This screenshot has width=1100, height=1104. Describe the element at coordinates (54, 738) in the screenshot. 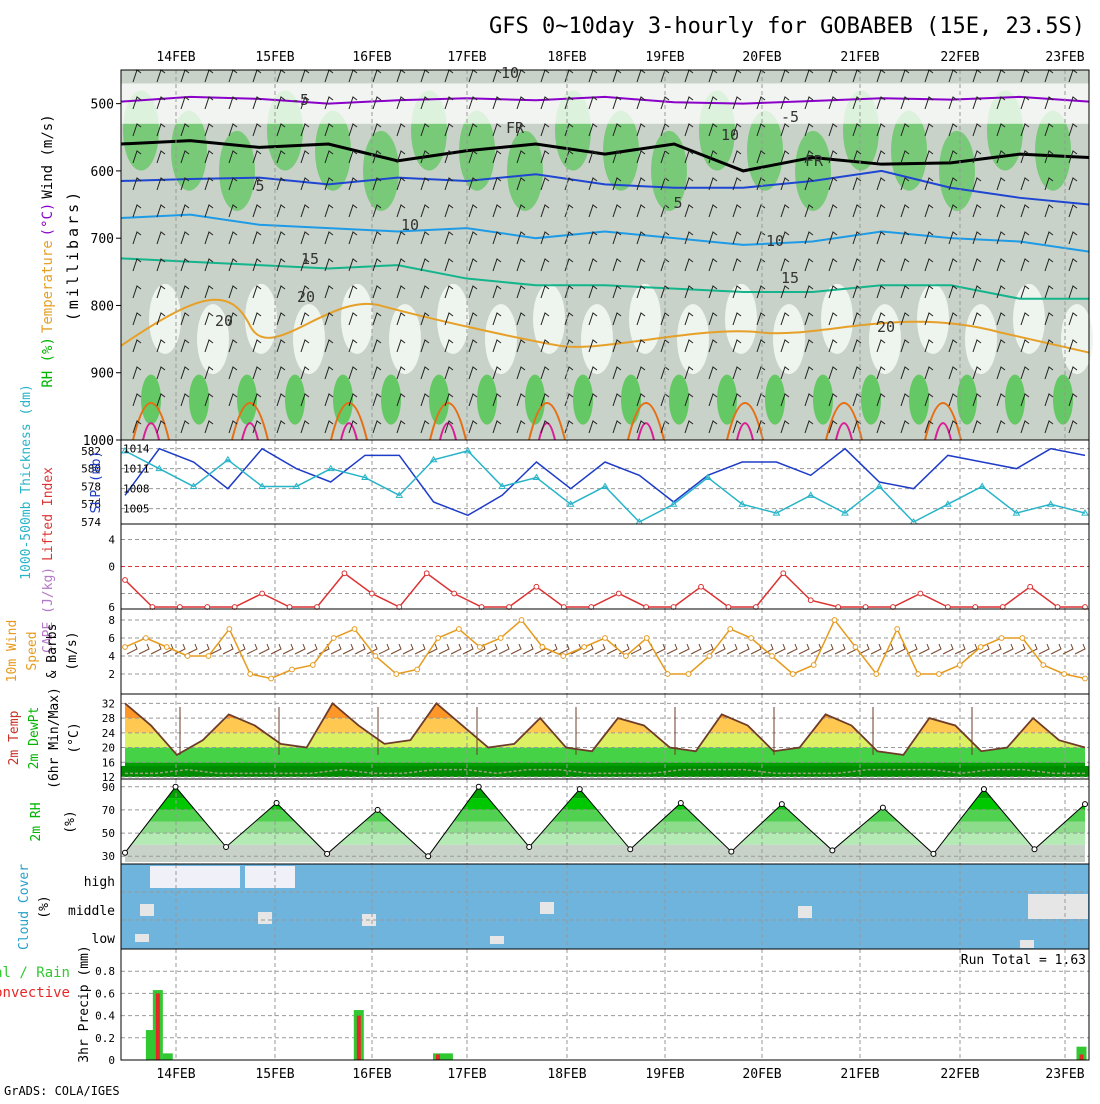

I see `y-axis-label-part: (6hr Min/Max)` at that location.